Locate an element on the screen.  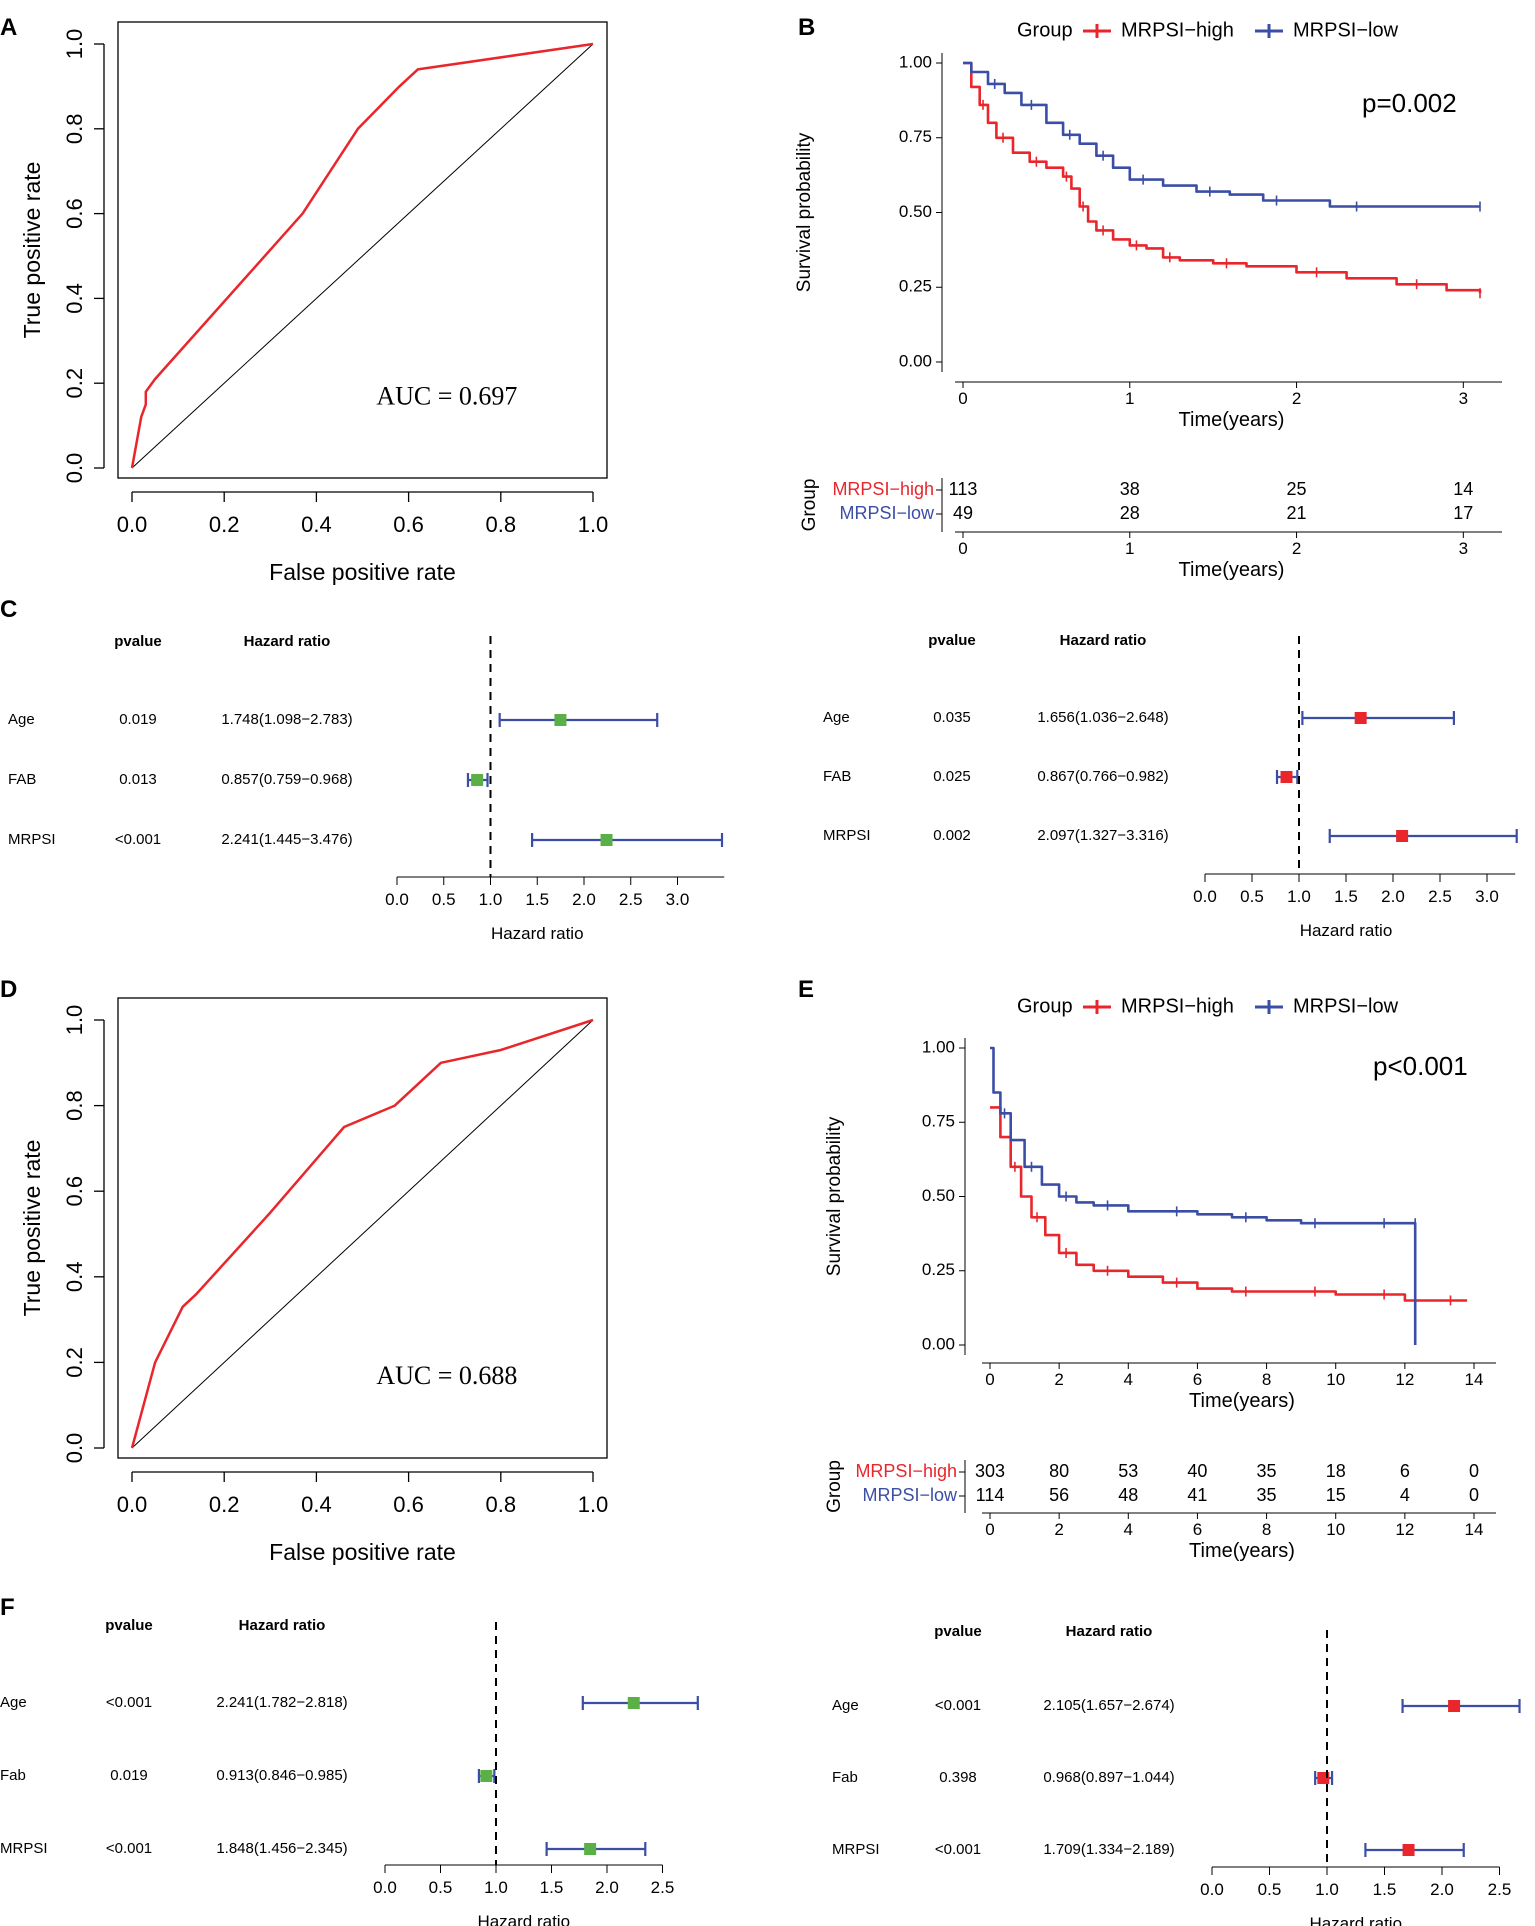
risk-x-tick-label: 14 is located at coordinates (1474, 1529).